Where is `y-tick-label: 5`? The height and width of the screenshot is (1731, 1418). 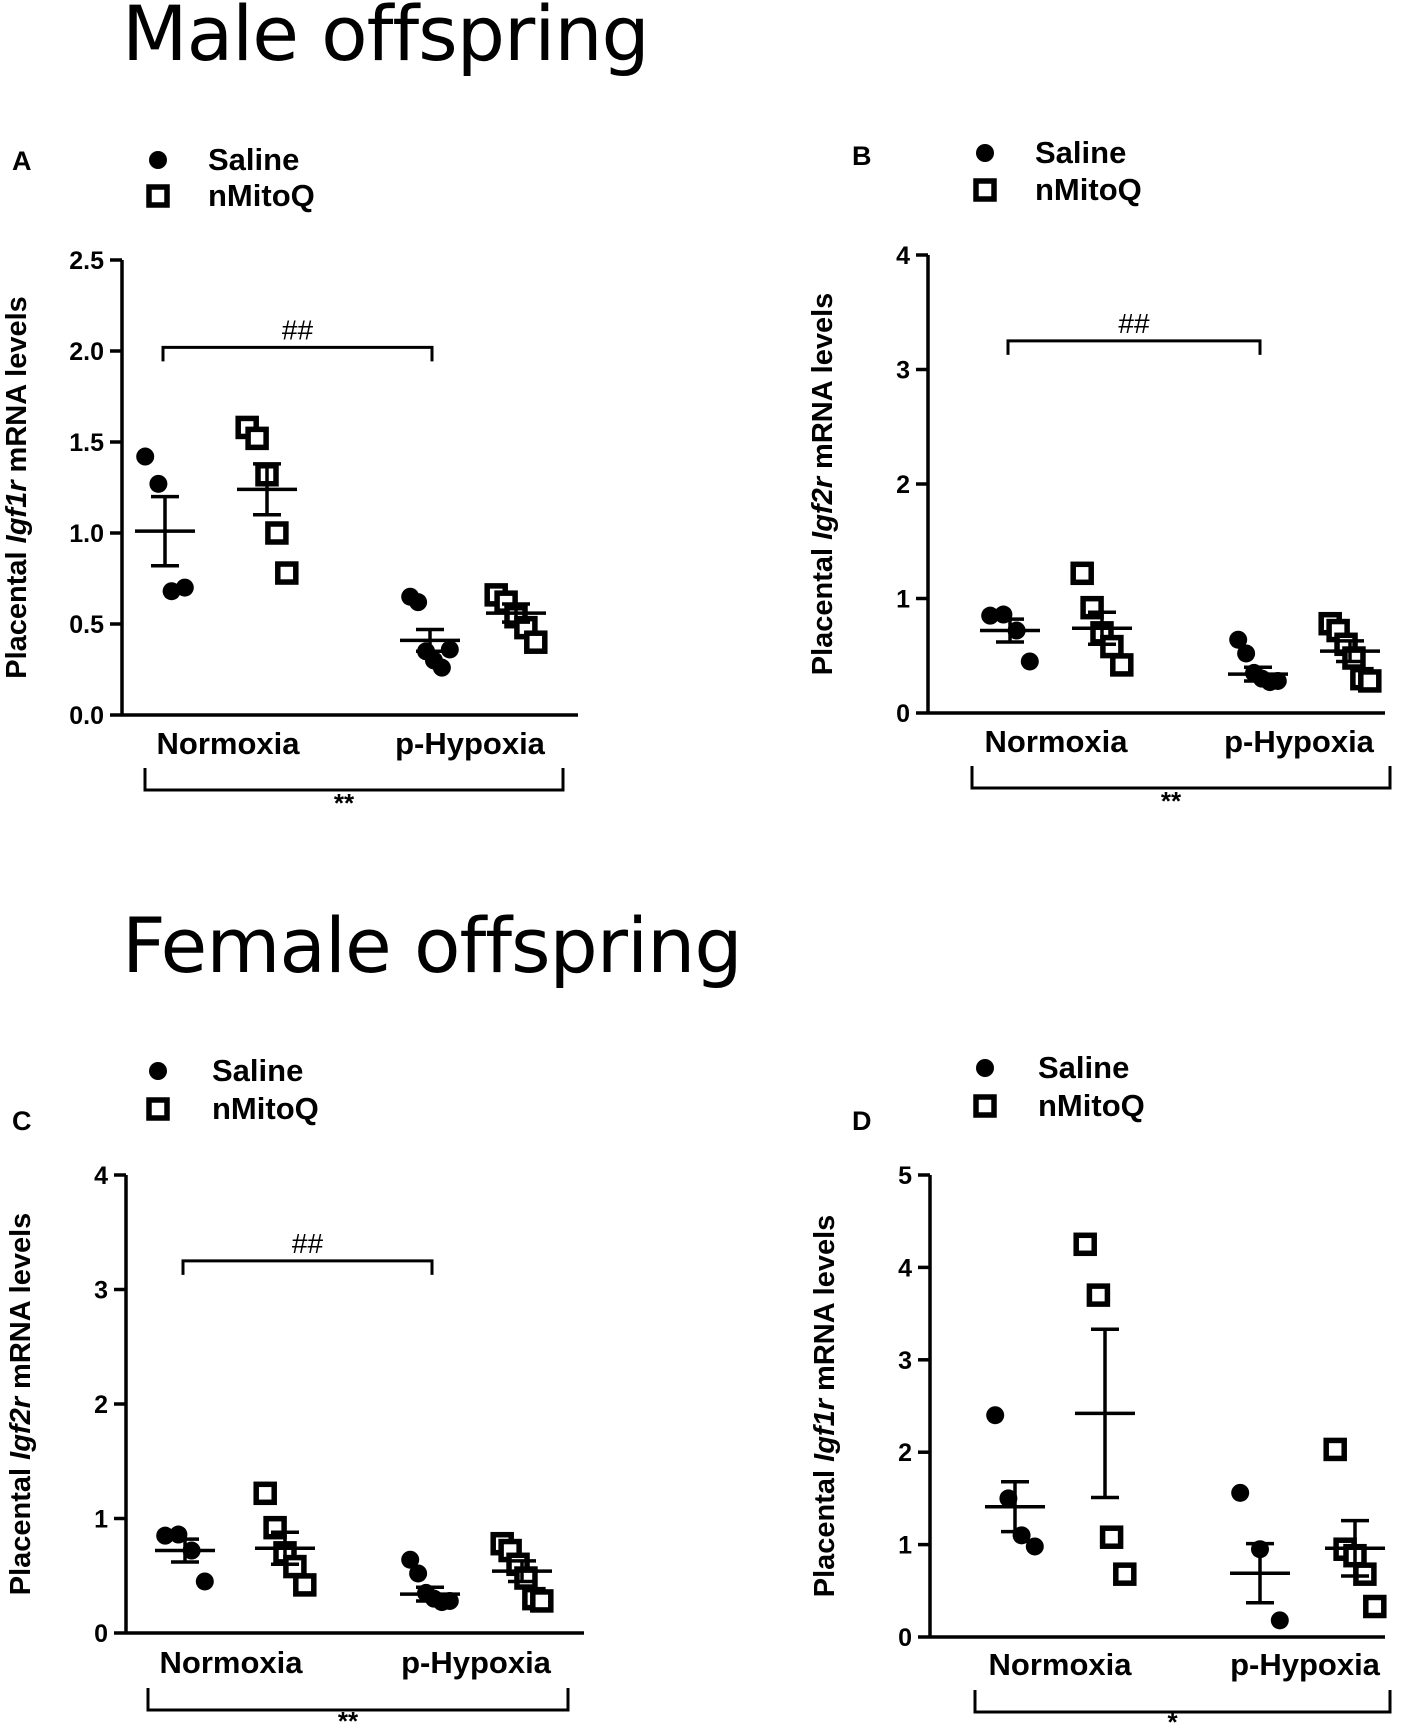
y-tick-label: 5 is located at coordinates (905, 1176).